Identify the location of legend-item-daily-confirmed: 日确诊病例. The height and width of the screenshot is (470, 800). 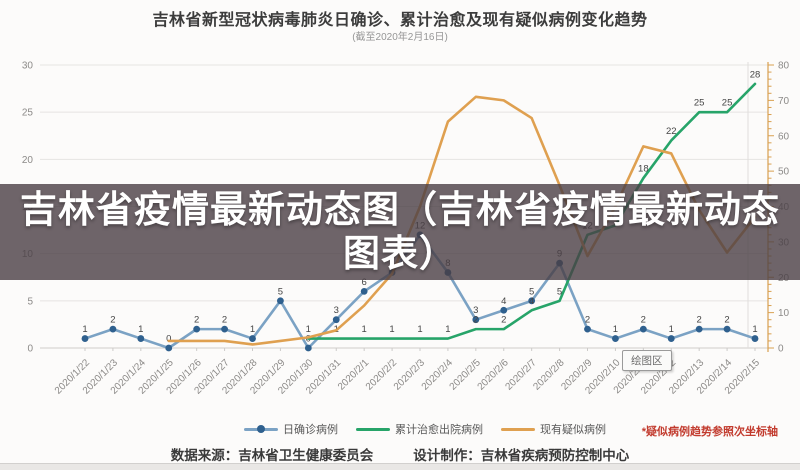
(291, 429).